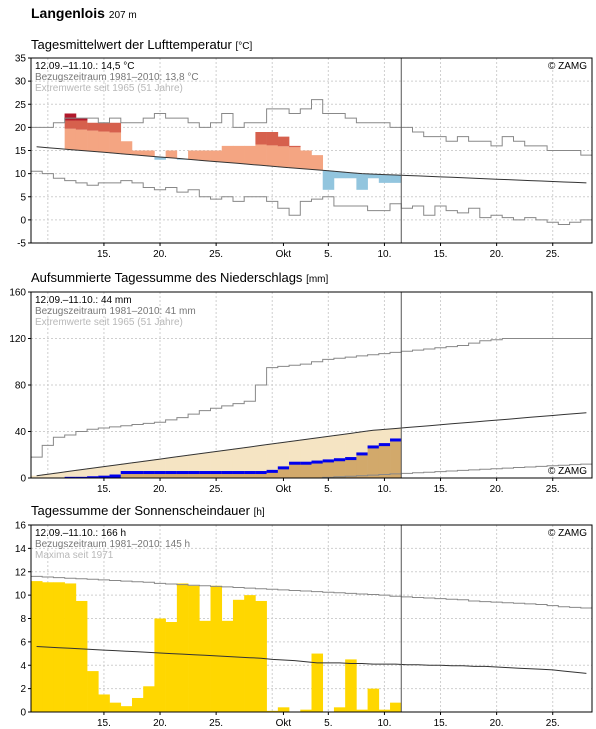 The height and width of the screenshot is (729, 596). What do you see at coordinates (384, 723) in the screenshot?
I see `x-tick-label: 10.` at bounding box center [384, 723].